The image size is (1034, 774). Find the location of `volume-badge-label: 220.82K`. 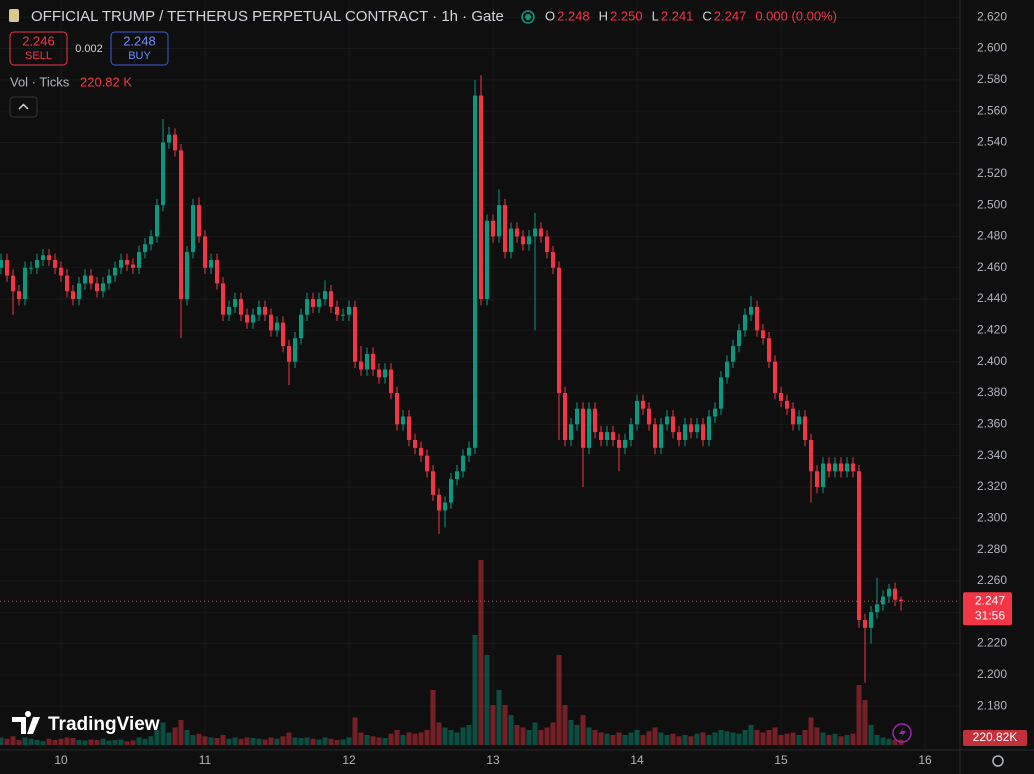

volume-badge-label: 220.82K is located at coordinates (995, 737).